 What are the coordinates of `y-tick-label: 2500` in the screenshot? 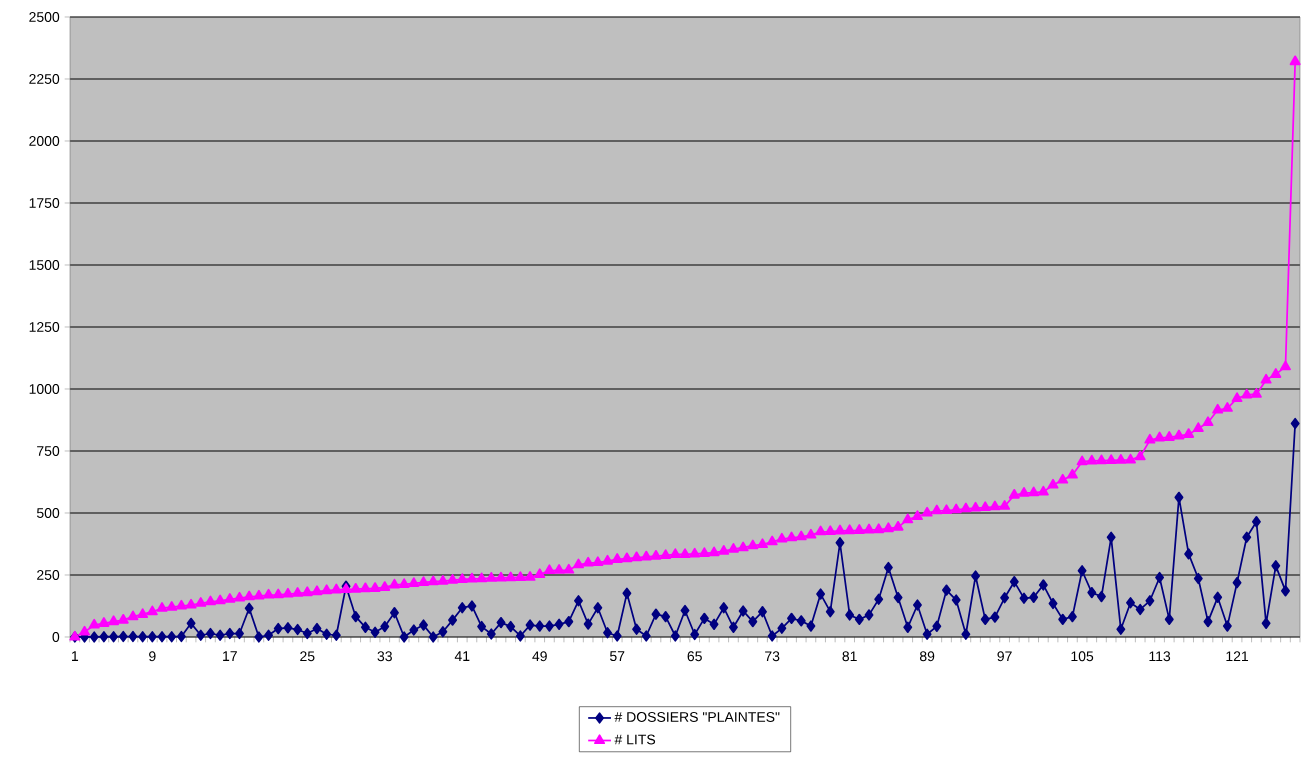 It's located at (44, 17).